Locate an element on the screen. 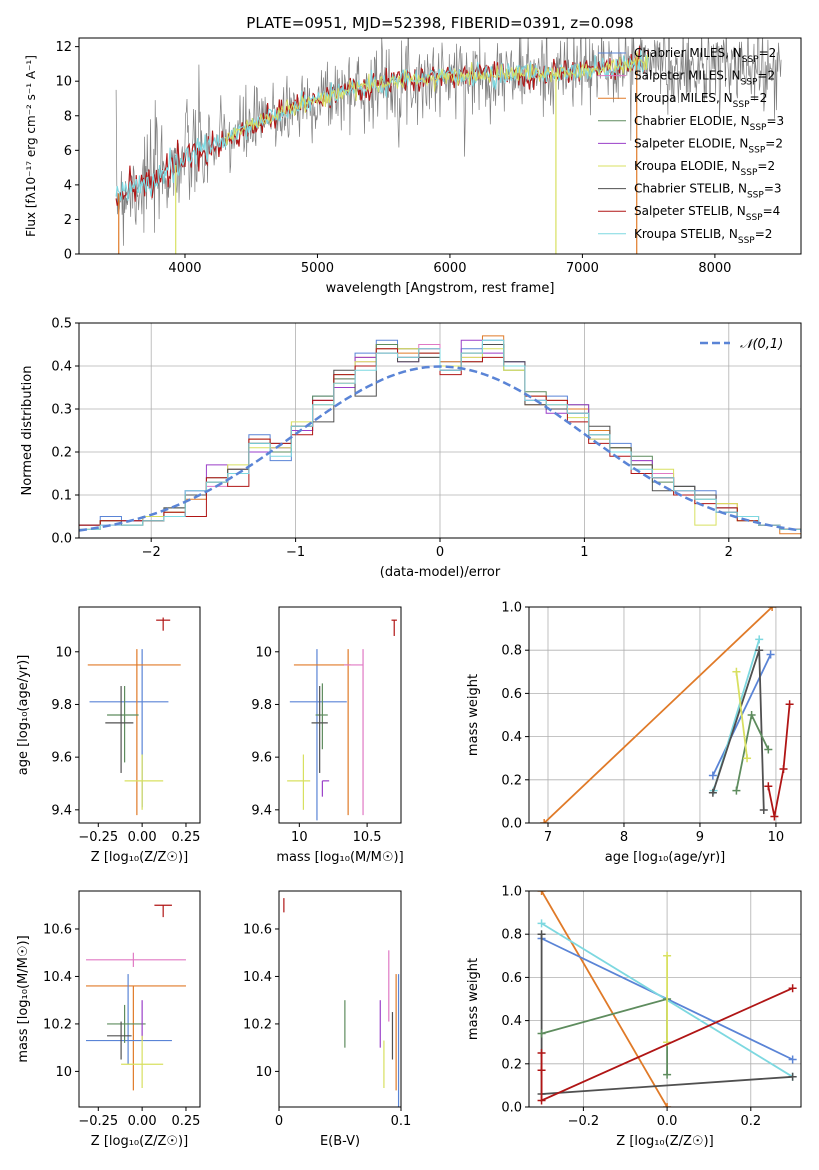 The image size is (819, 1170). x-tick-label: 10 is located at coordinates (299, 837).